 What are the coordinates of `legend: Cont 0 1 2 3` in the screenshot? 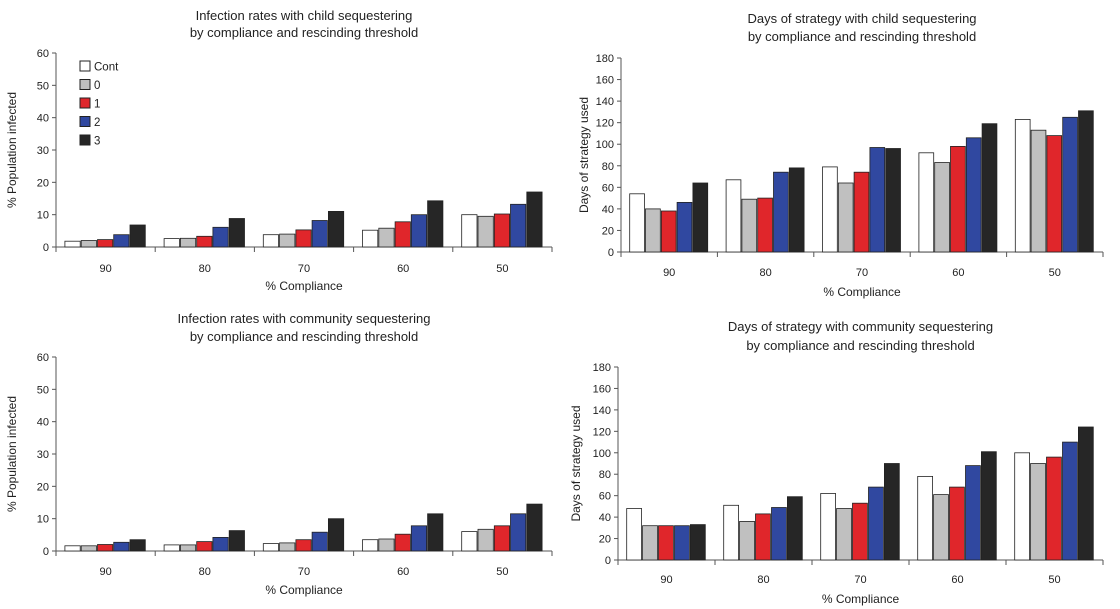 It's located at (99, 104).